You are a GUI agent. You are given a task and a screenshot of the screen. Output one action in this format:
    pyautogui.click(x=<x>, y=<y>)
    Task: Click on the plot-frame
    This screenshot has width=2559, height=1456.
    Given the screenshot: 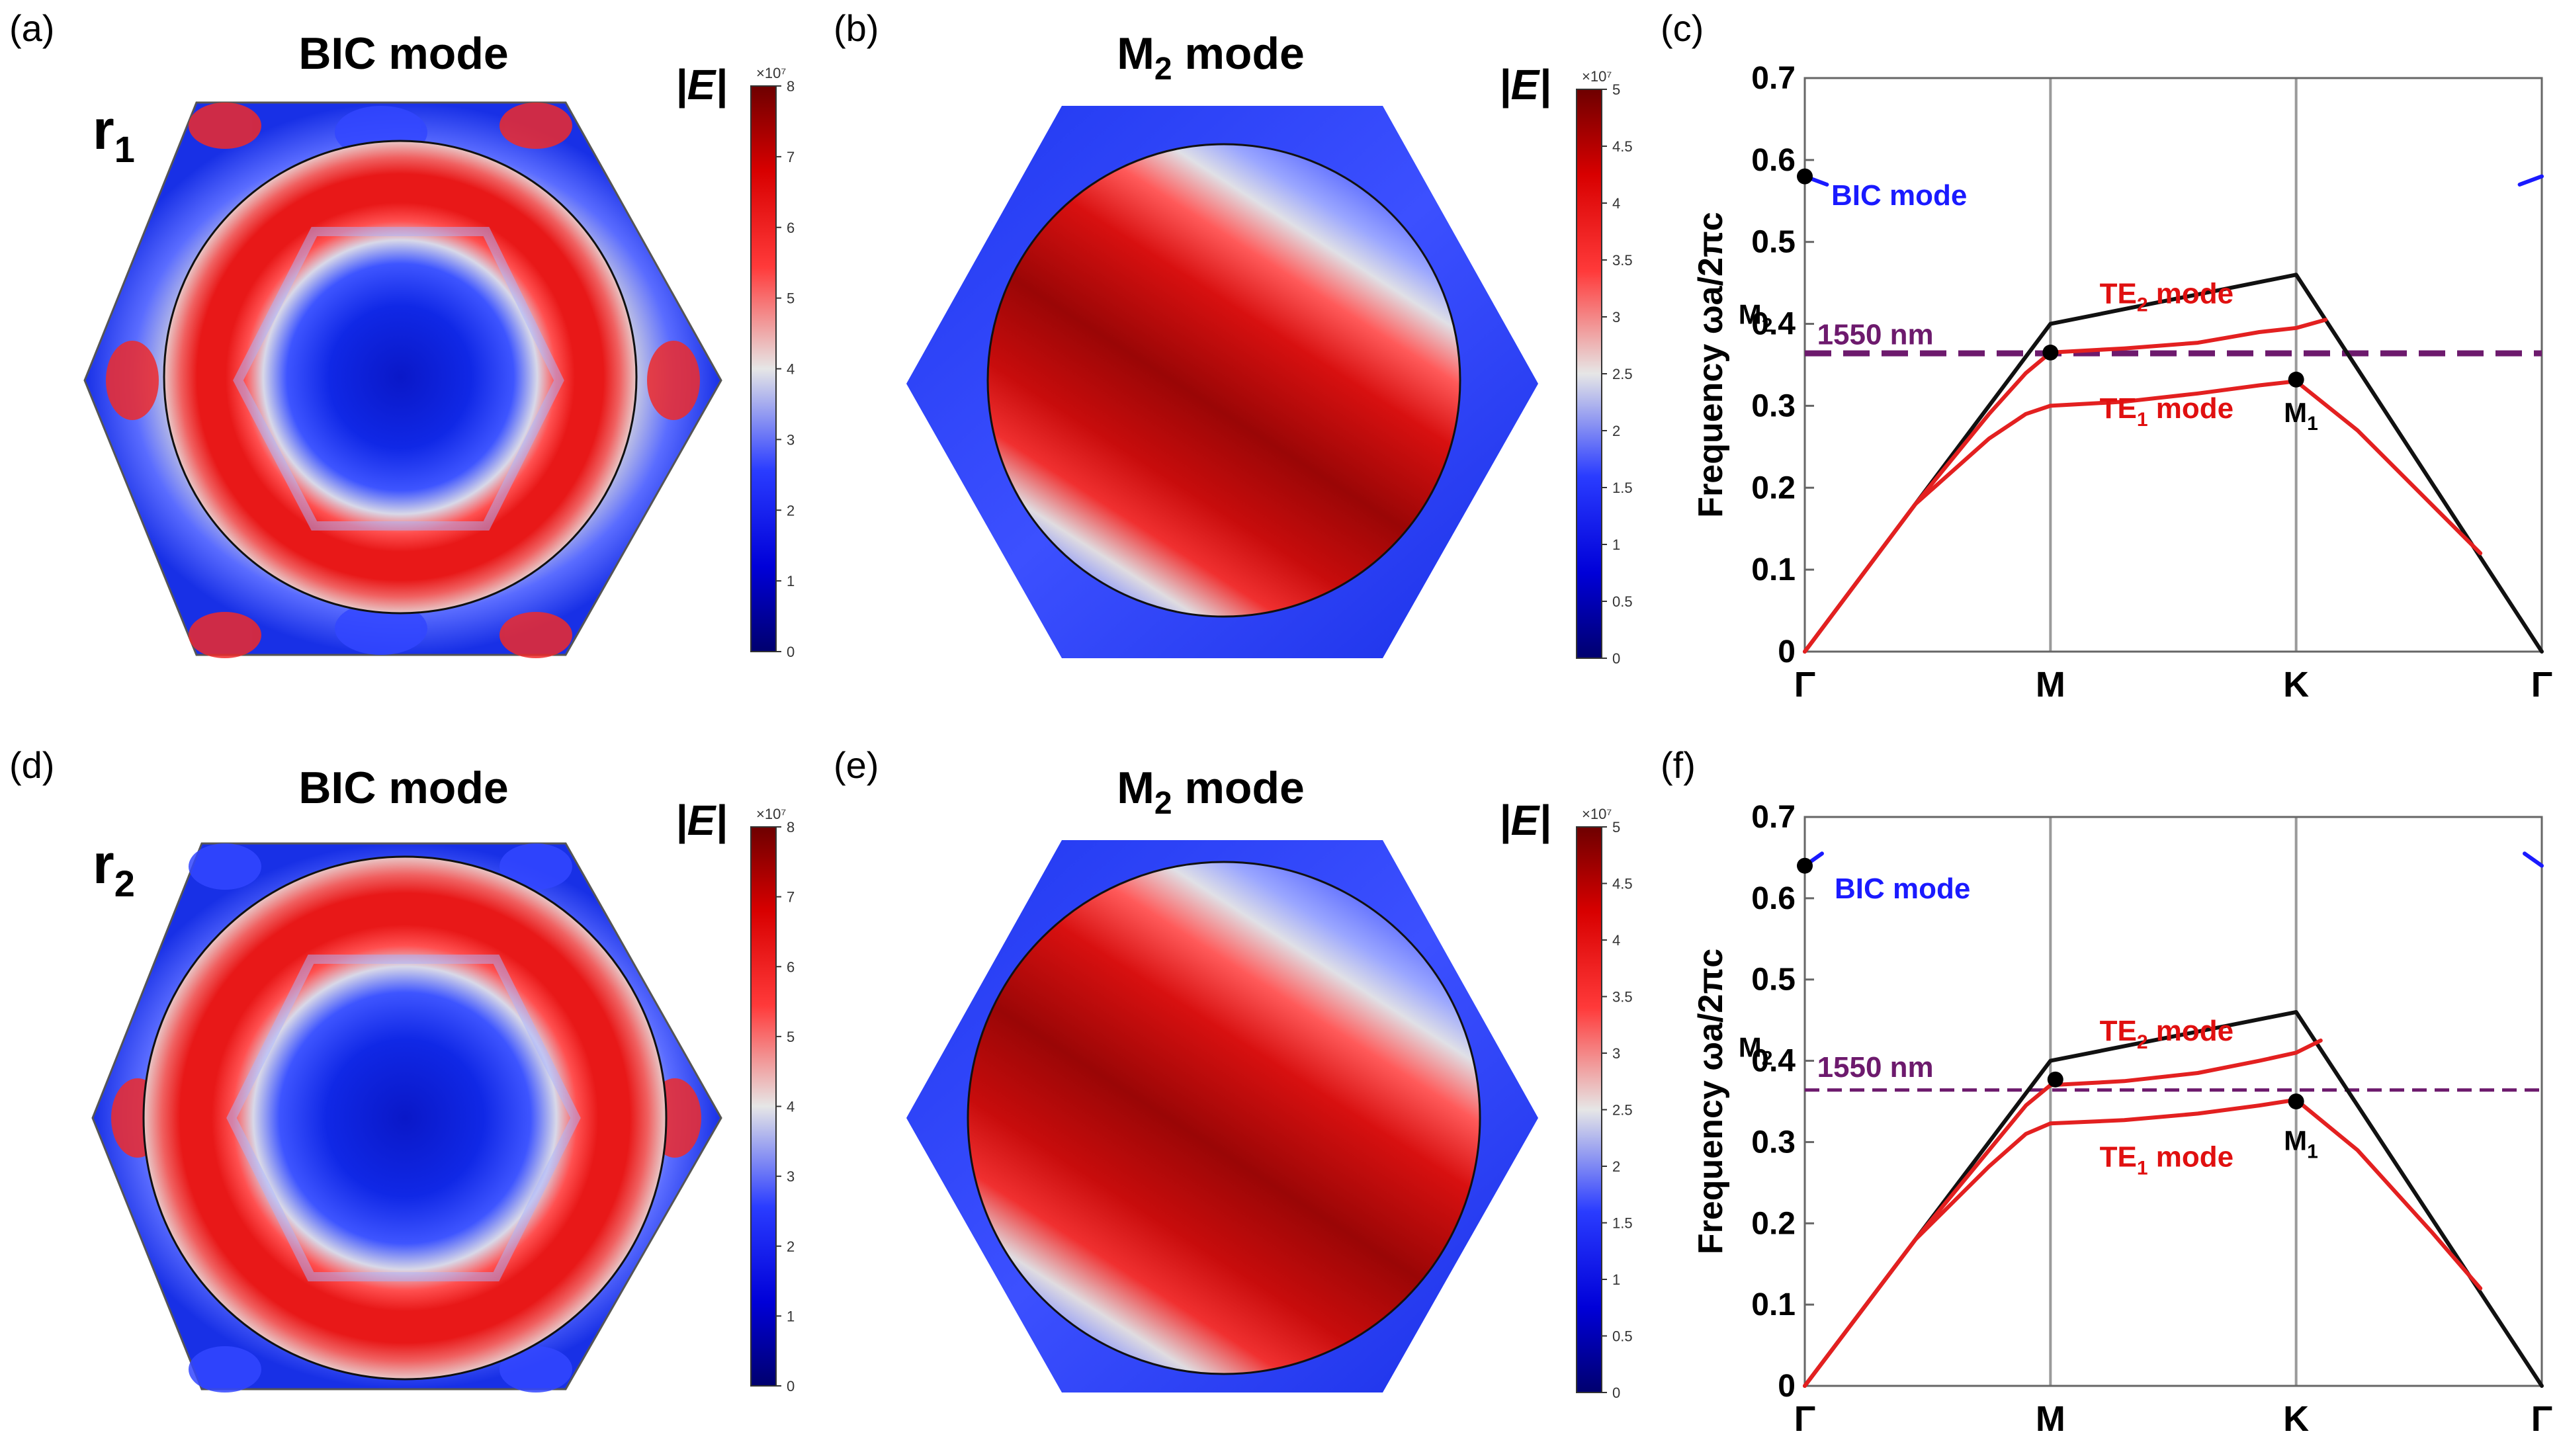 What is the action you would take?
    pyautogui.click(x=2173, y=365)
    